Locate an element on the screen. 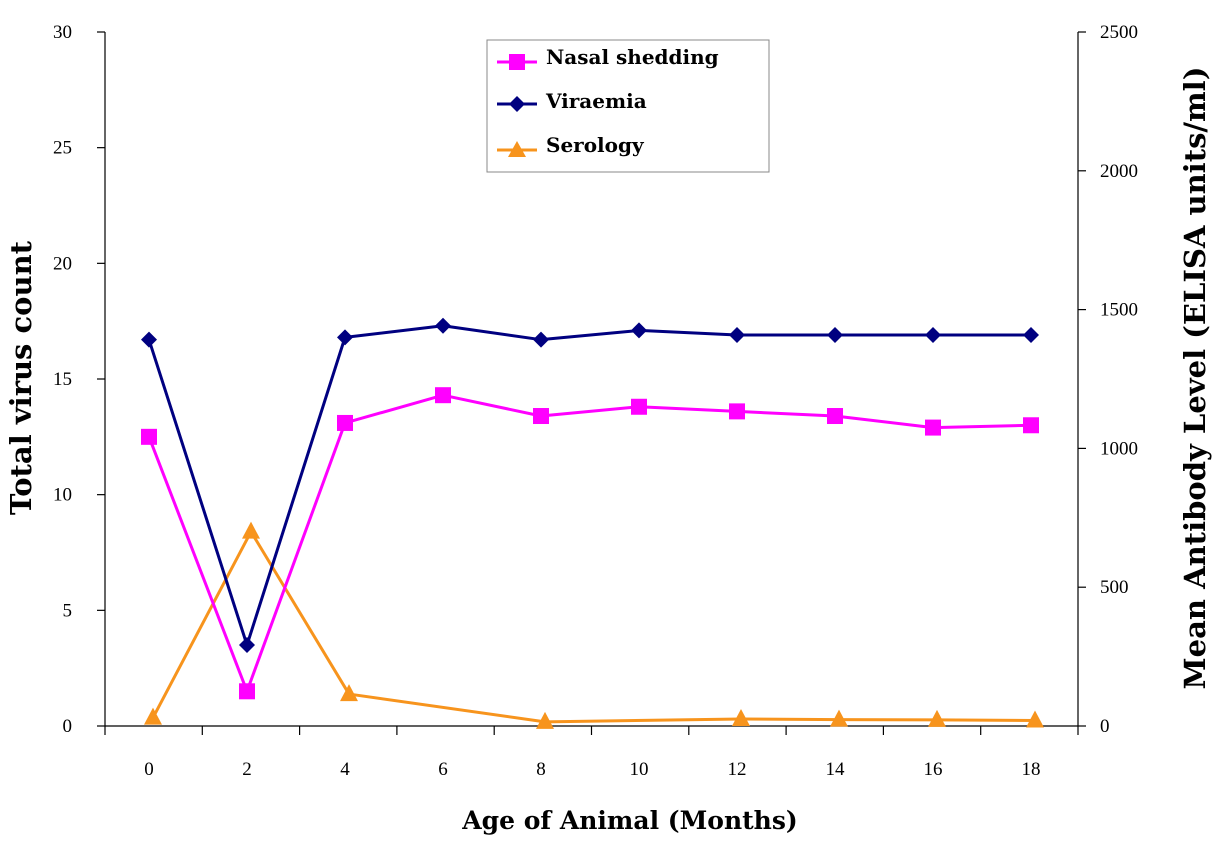  legend-item-nasal-shedding: Nasal shedding is located at coordinates (608, 57).